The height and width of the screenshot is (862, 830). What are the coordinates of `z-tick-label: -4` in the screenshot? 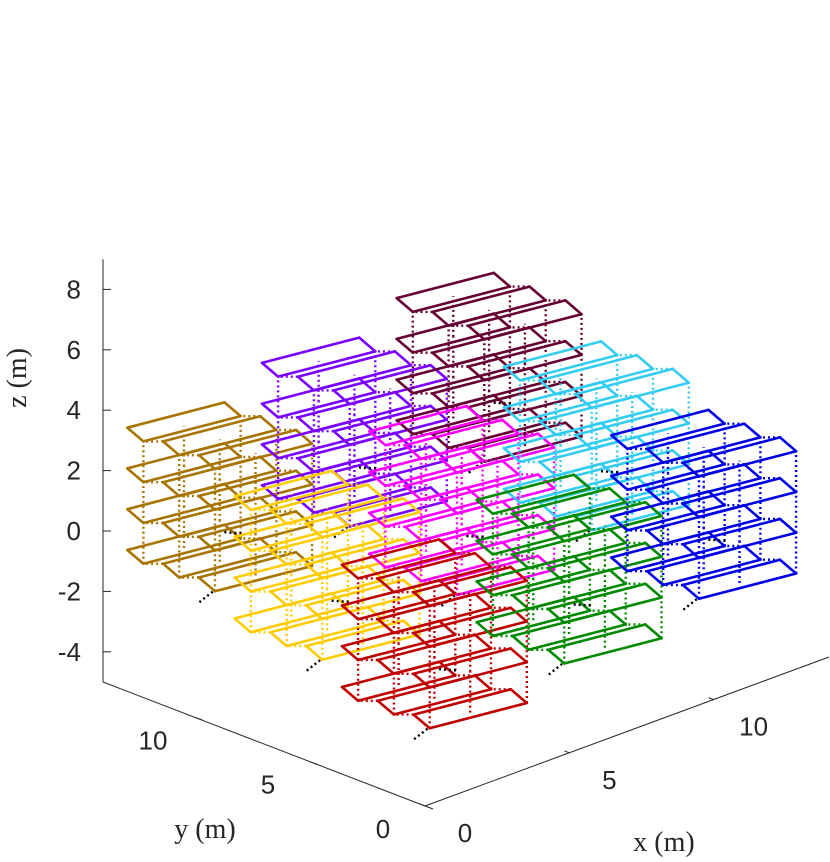 It's located at (69, 652).